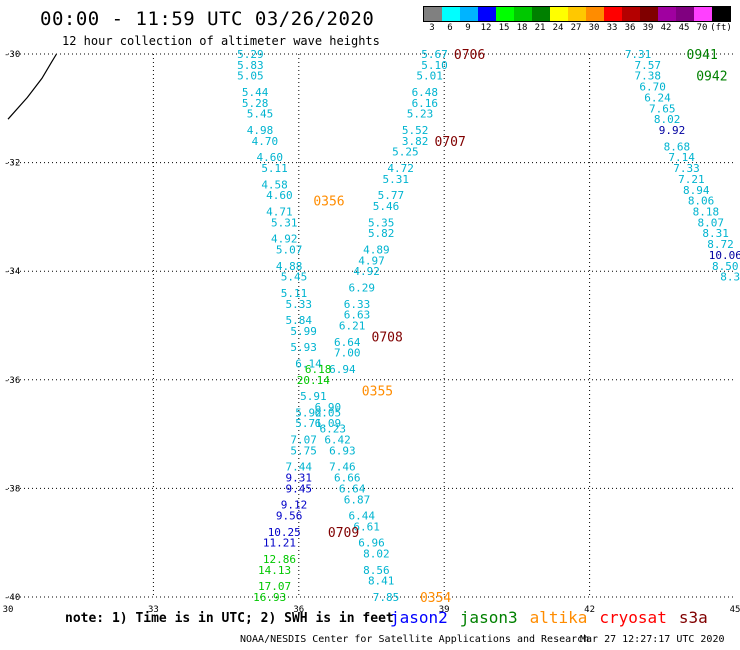  What do you see at coordinates (313, 396) in the screenshot?
I see `wave-height-value: 5.91` at bounding box center [313, 396].